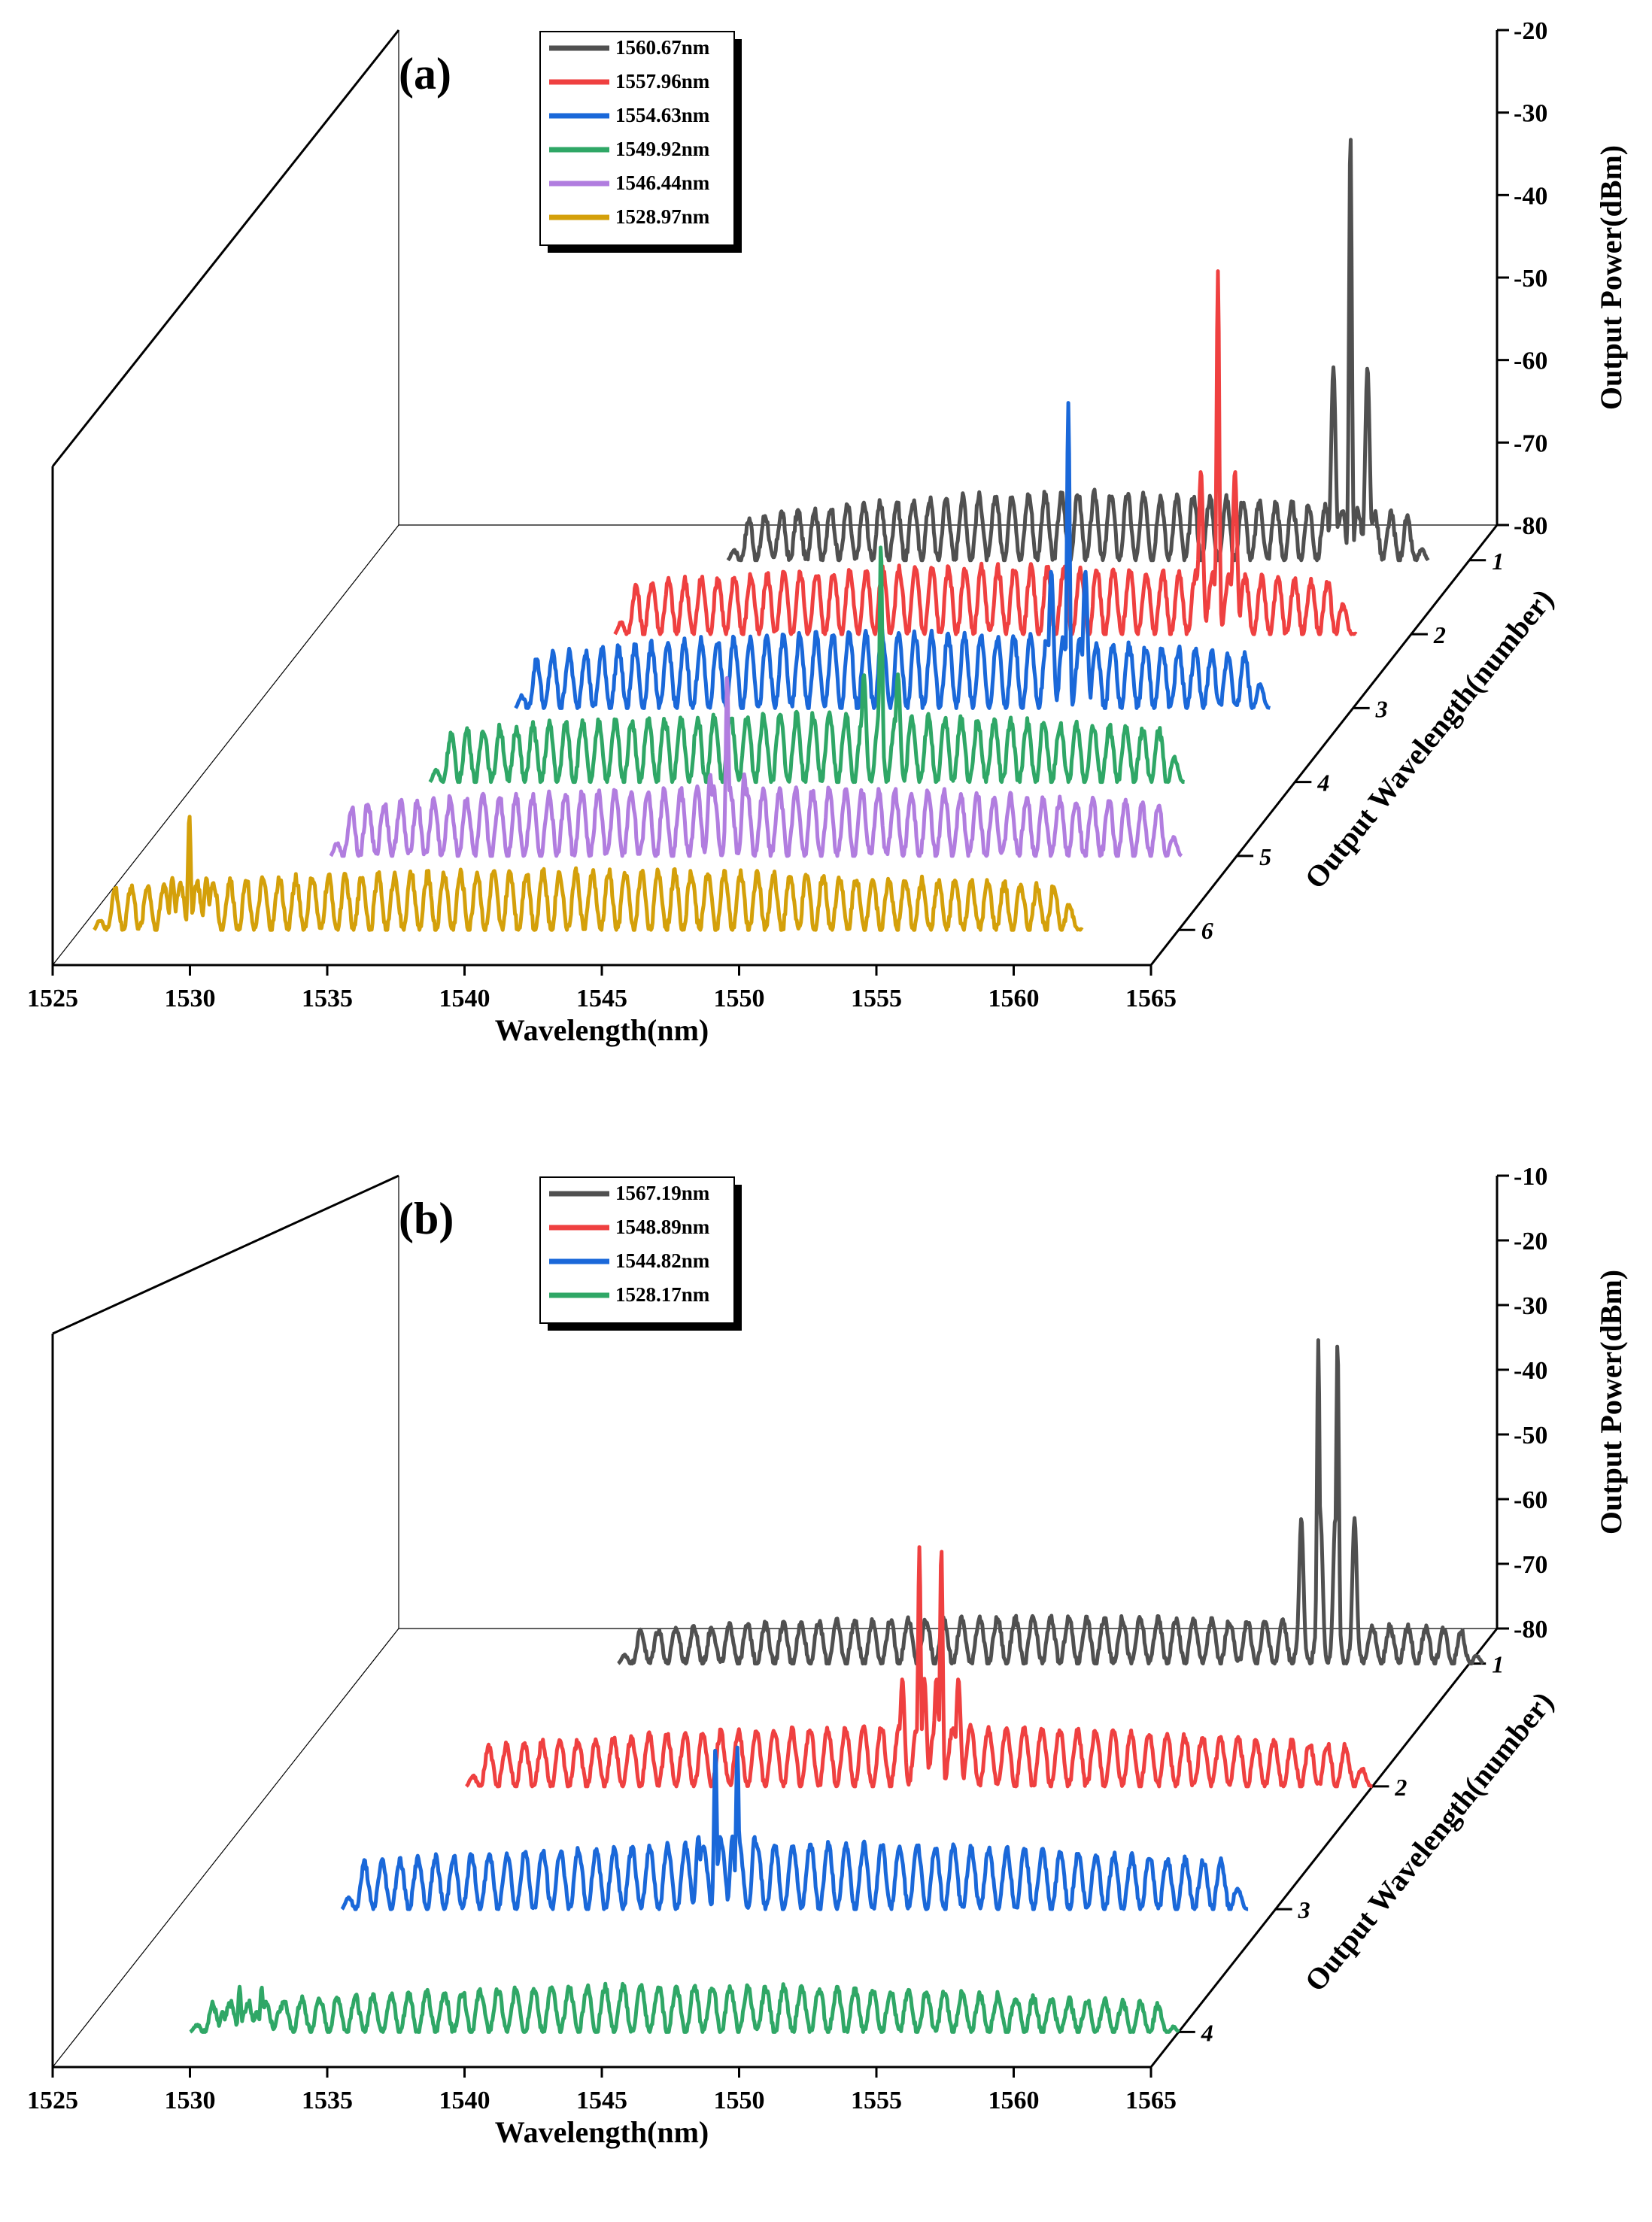 This screenshot has width=1652, height=2222. What do you see at coordinates (662, 81) in the screenshot?
I see `legend-entry: 1557.96nm` at bounding box center [662, 81].